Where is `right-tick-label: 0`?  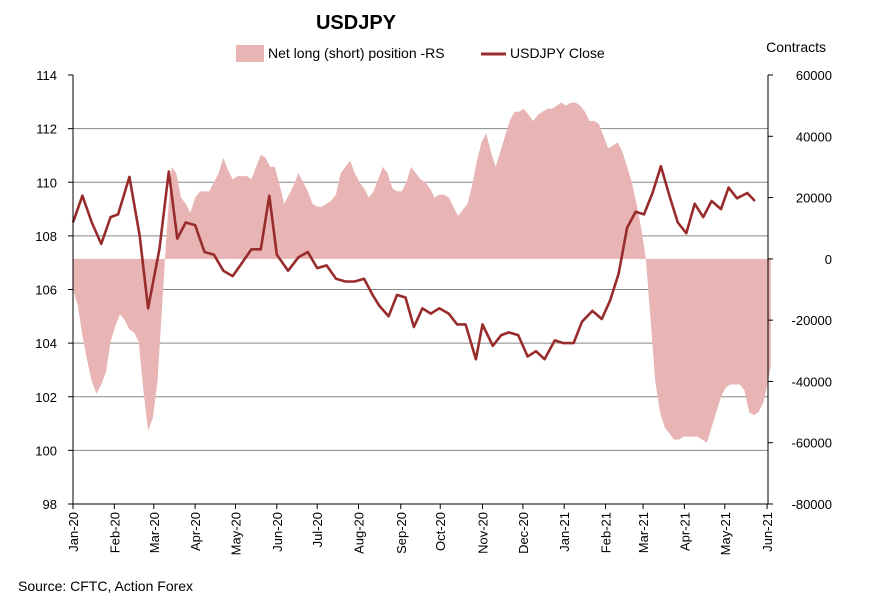 right-tick-label: 0 is located at coordinates (828, 259).